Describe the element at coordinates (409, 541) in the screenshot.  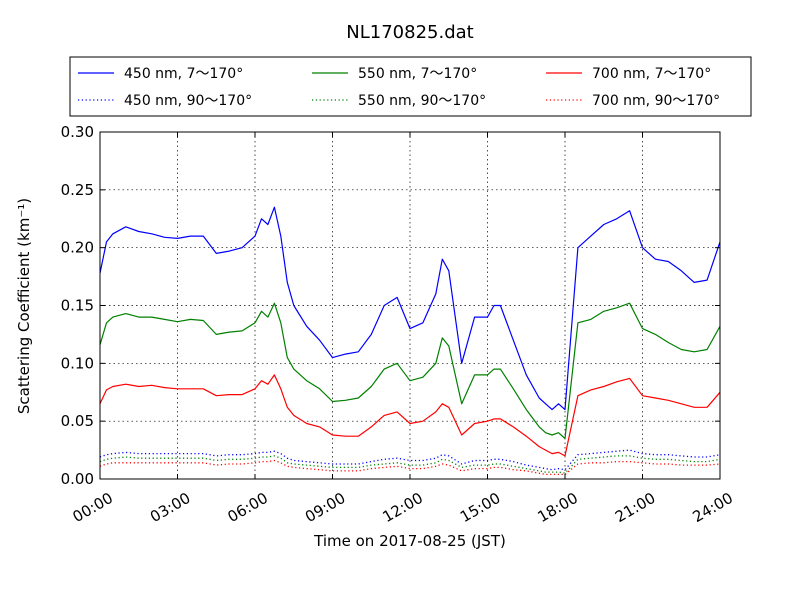
I see `x-axis-label: Time on 2017-08-25 (JST)` at that location.